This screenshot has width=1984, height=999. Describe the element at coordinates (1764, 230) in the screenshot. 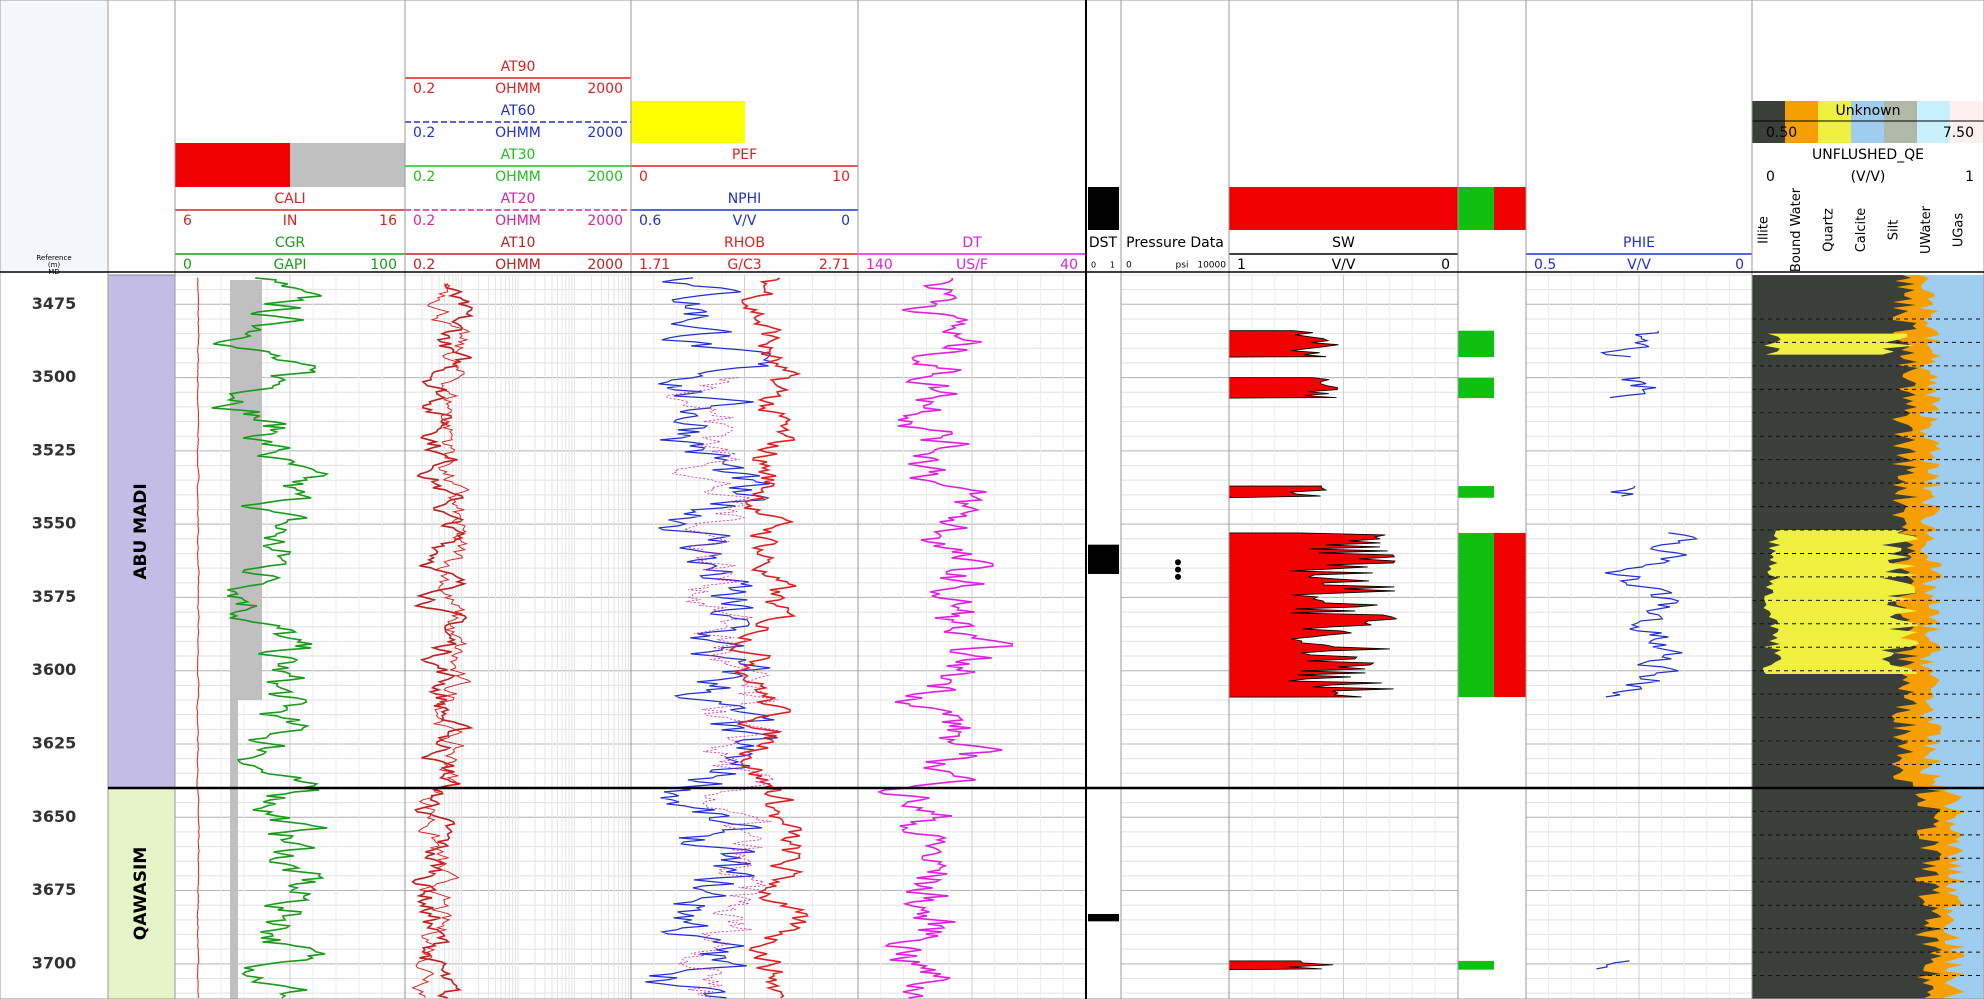

I see `litho-label: Illite` at that location.